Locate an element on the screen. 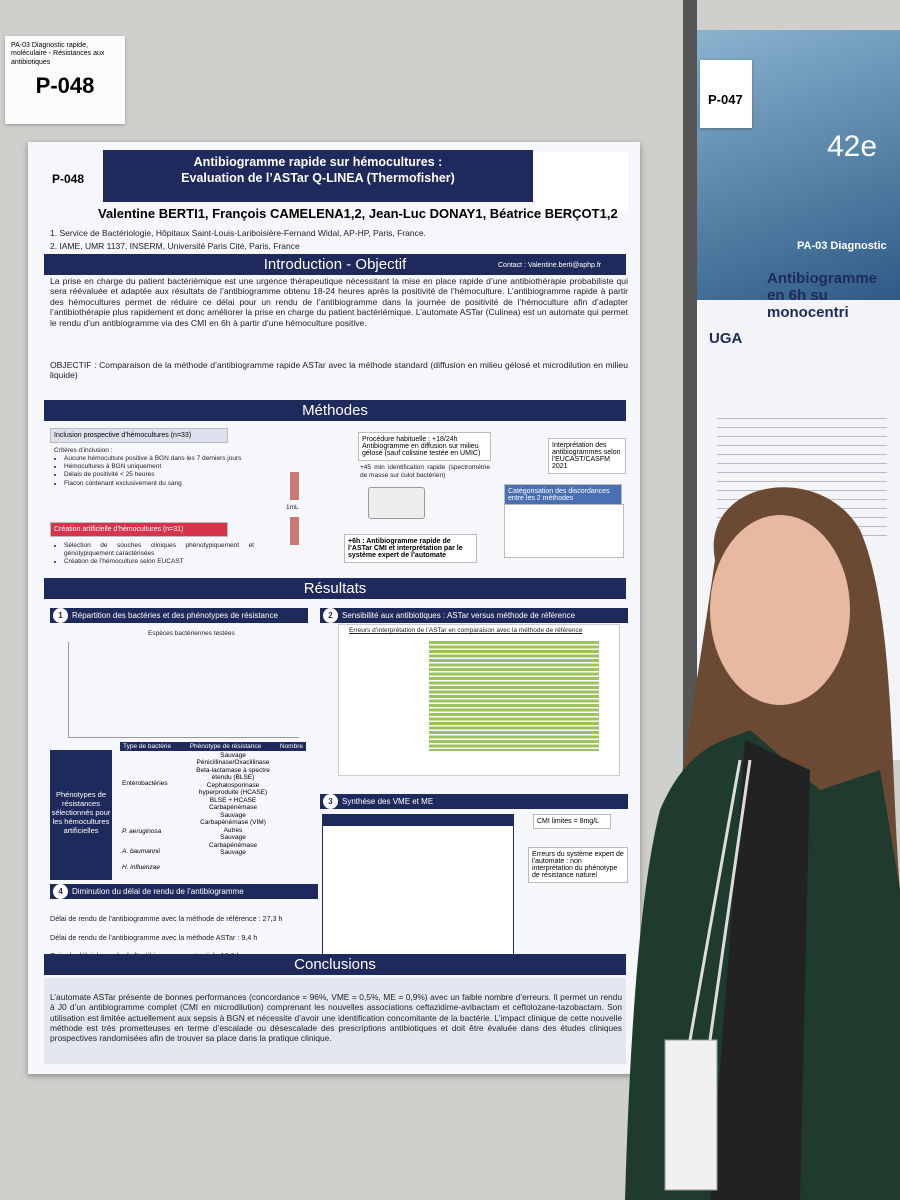  neighbor-title: Antibiogramme en 6h su monocentri is located at coordinates (822, 295).